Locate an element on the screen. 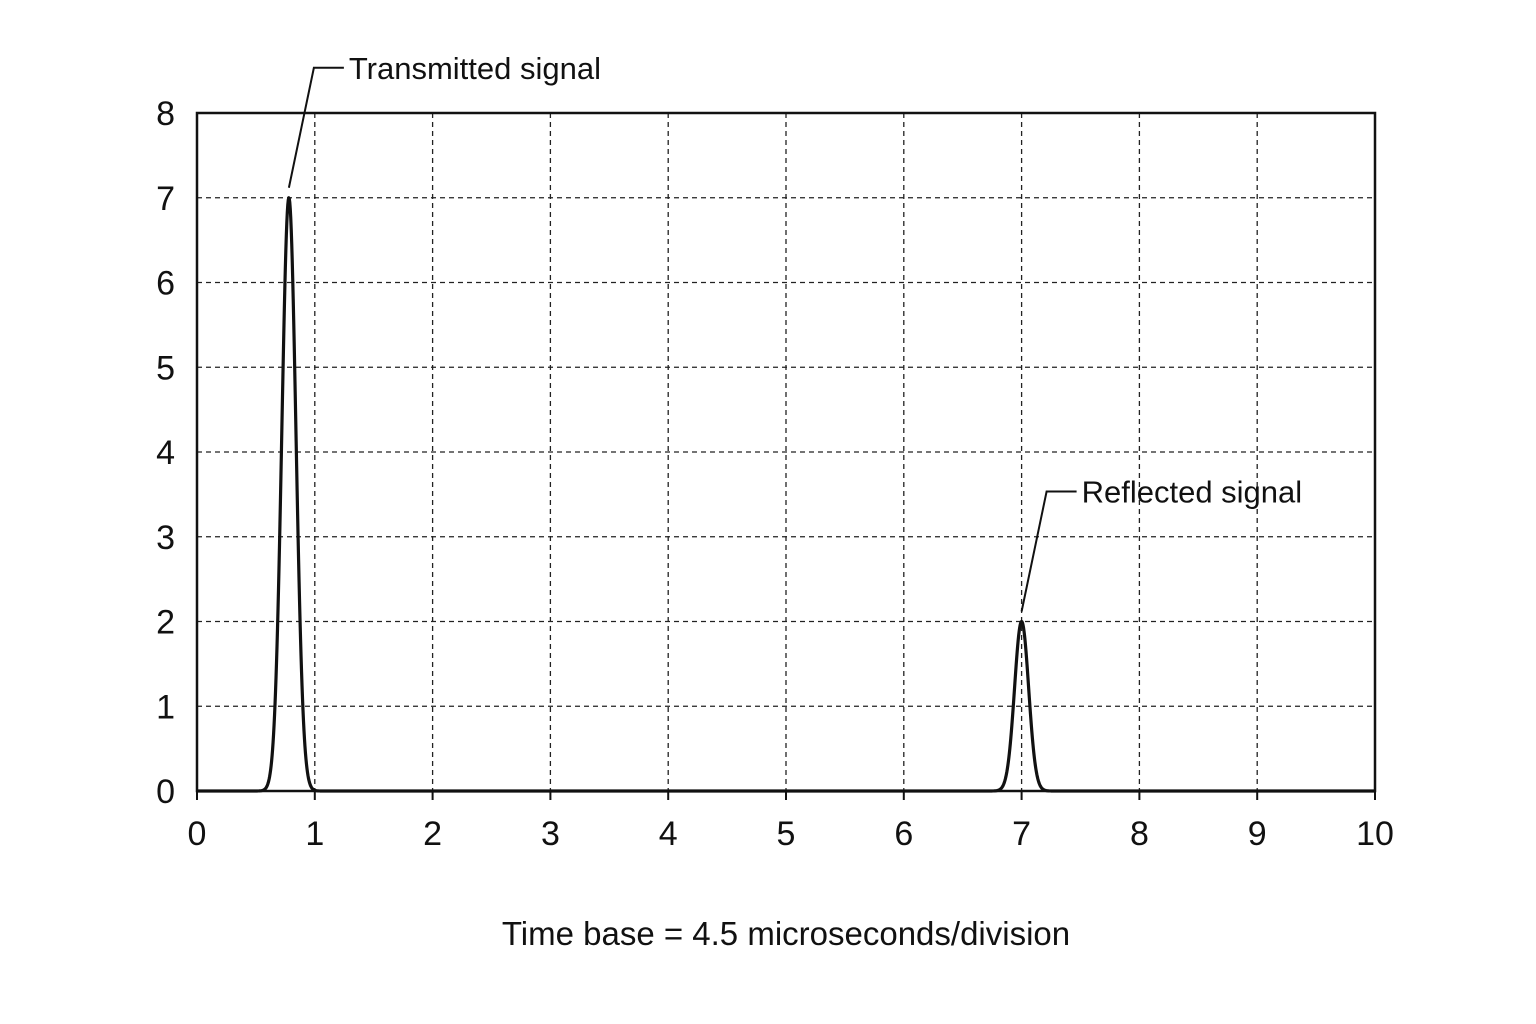 The width and height of the screenshot is (1536, 1024). annotation-label: Reflected signal is located at coordinates (1192, 492).